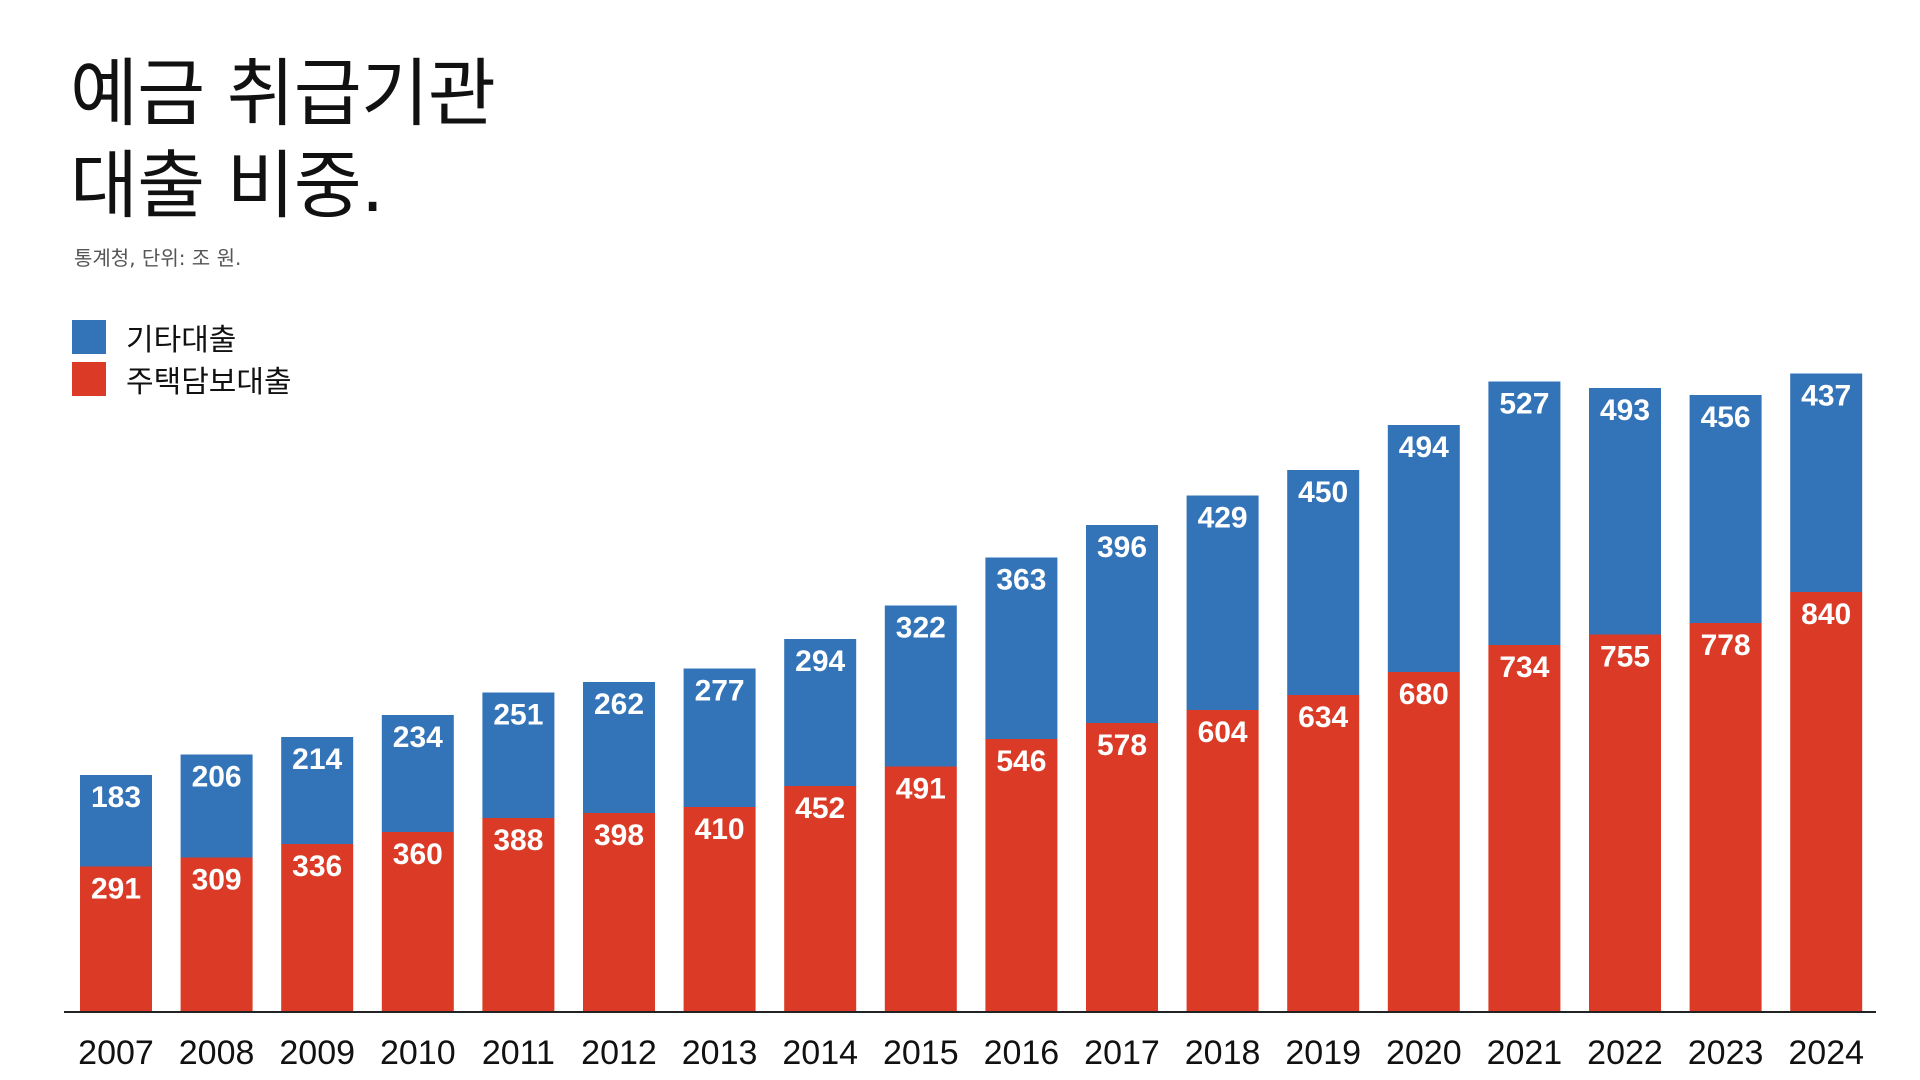 This screenshot has width=1920, height=1080. What do you see at coordinates (1223, 732) in the screenshot?
I see `data-label-mortgage-2018: 604` at bounding box center [1223, 732].